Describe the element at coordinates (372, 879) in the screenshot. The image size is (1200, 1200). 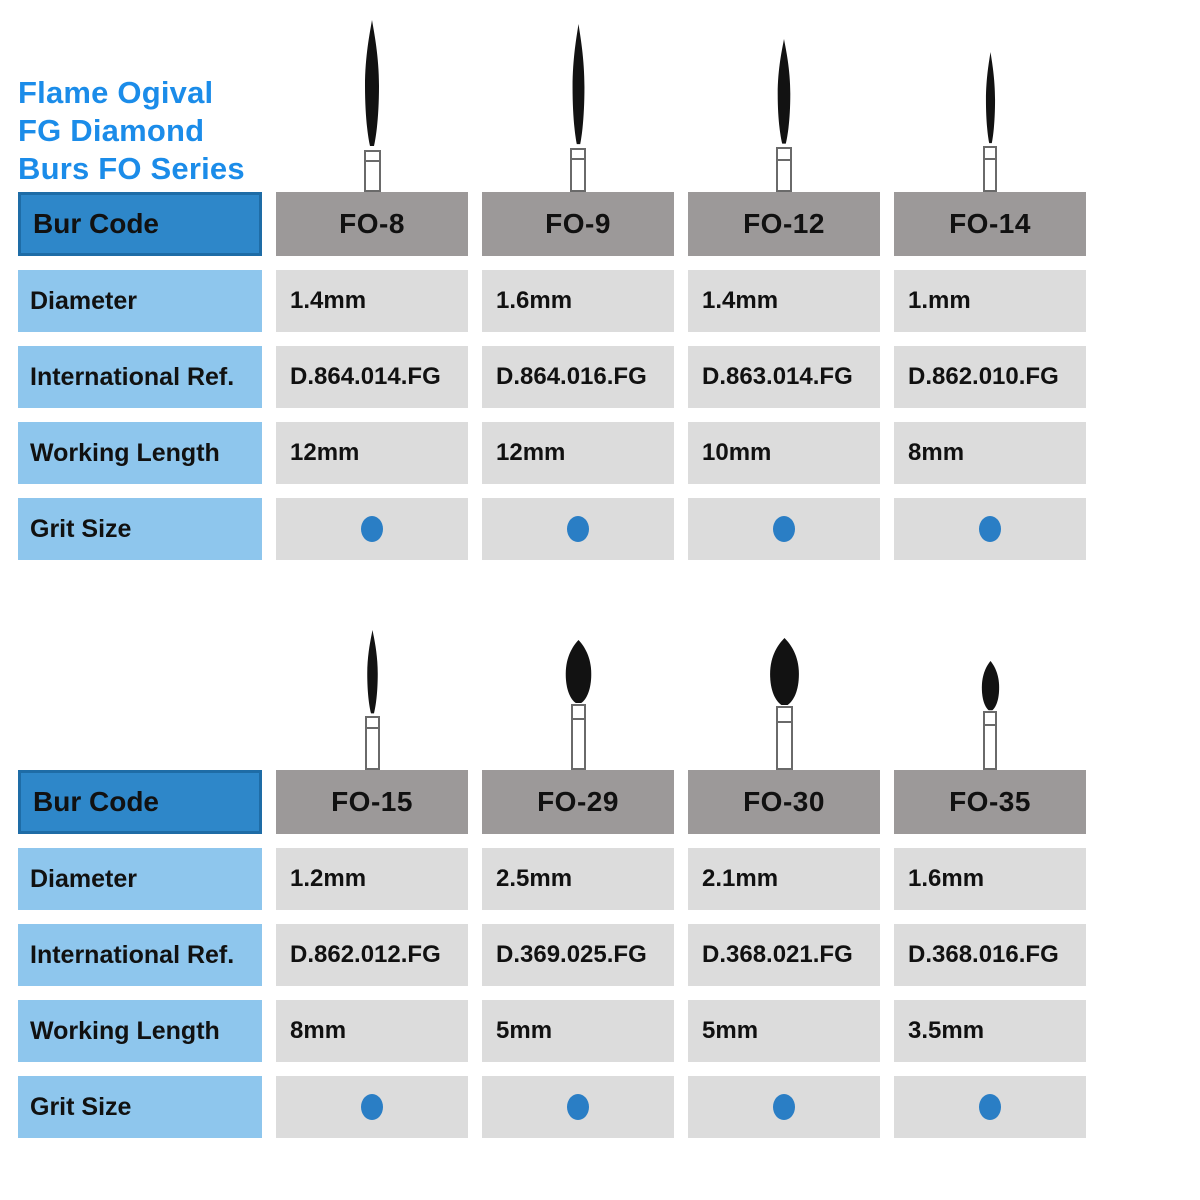
I see `diameter-cell: 1.2mm` at that location.